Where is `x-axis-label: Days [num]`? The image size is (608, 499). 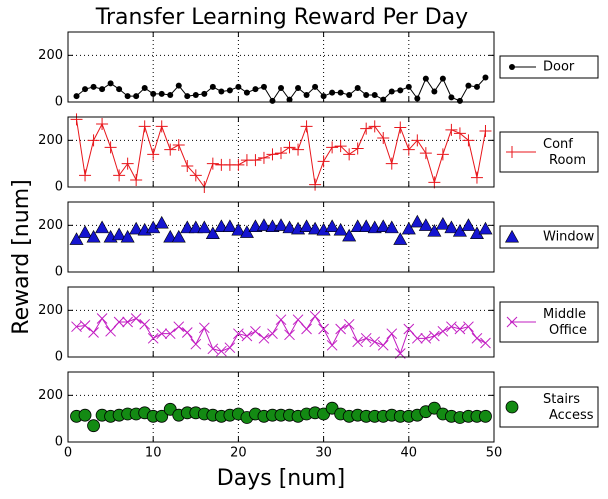
x-axis-label: Days [num] is located at coordinates (281, 478).